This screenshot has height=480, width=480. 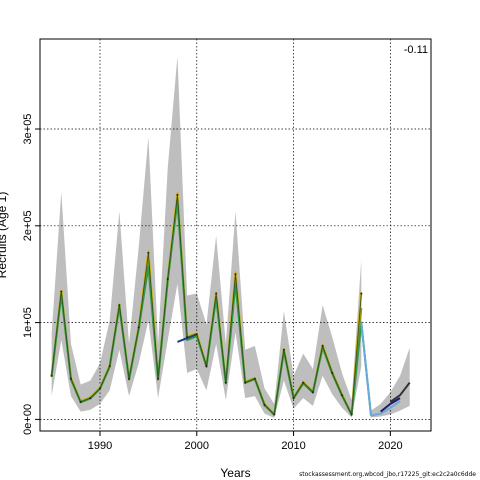 I want to click on projection-band, so click(x=385, y=370).